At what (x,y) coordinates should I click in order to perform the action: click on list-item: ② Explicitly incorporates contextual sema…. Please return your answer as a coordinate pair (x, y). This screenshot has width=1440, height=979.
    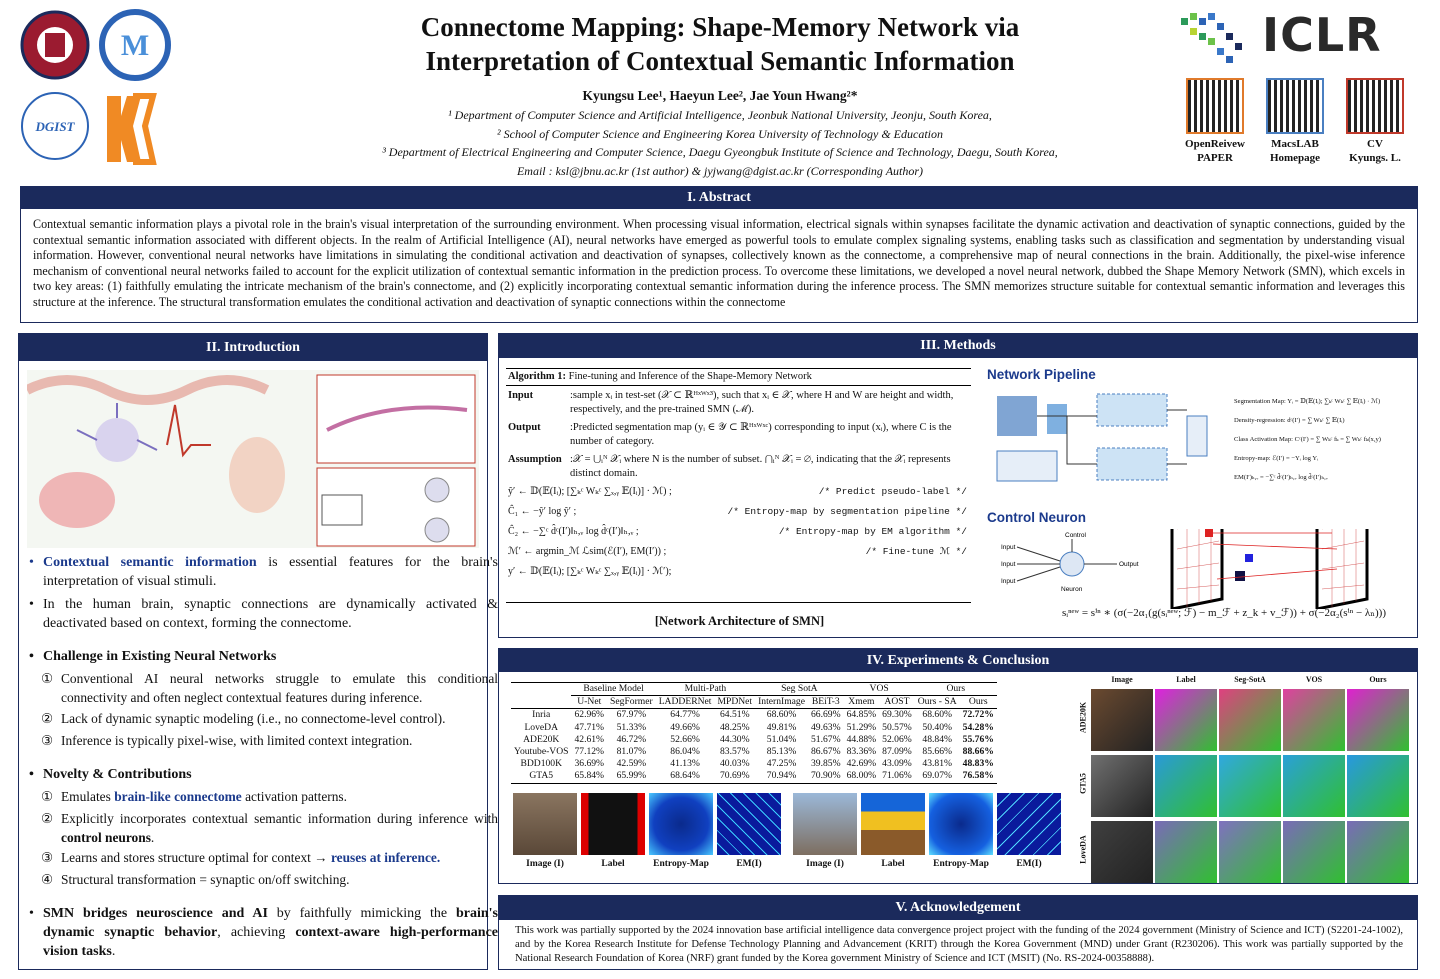
    Looking at the image, I should click on (269, 828).